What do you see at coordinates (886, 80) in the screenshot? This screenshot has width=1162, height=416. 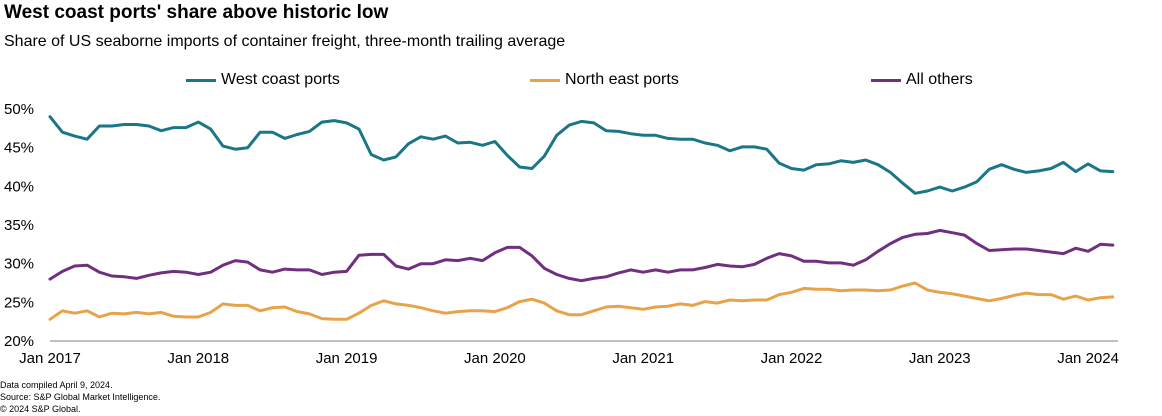 I see `legend-swatch-all-others` at bounding box center [886, 80].